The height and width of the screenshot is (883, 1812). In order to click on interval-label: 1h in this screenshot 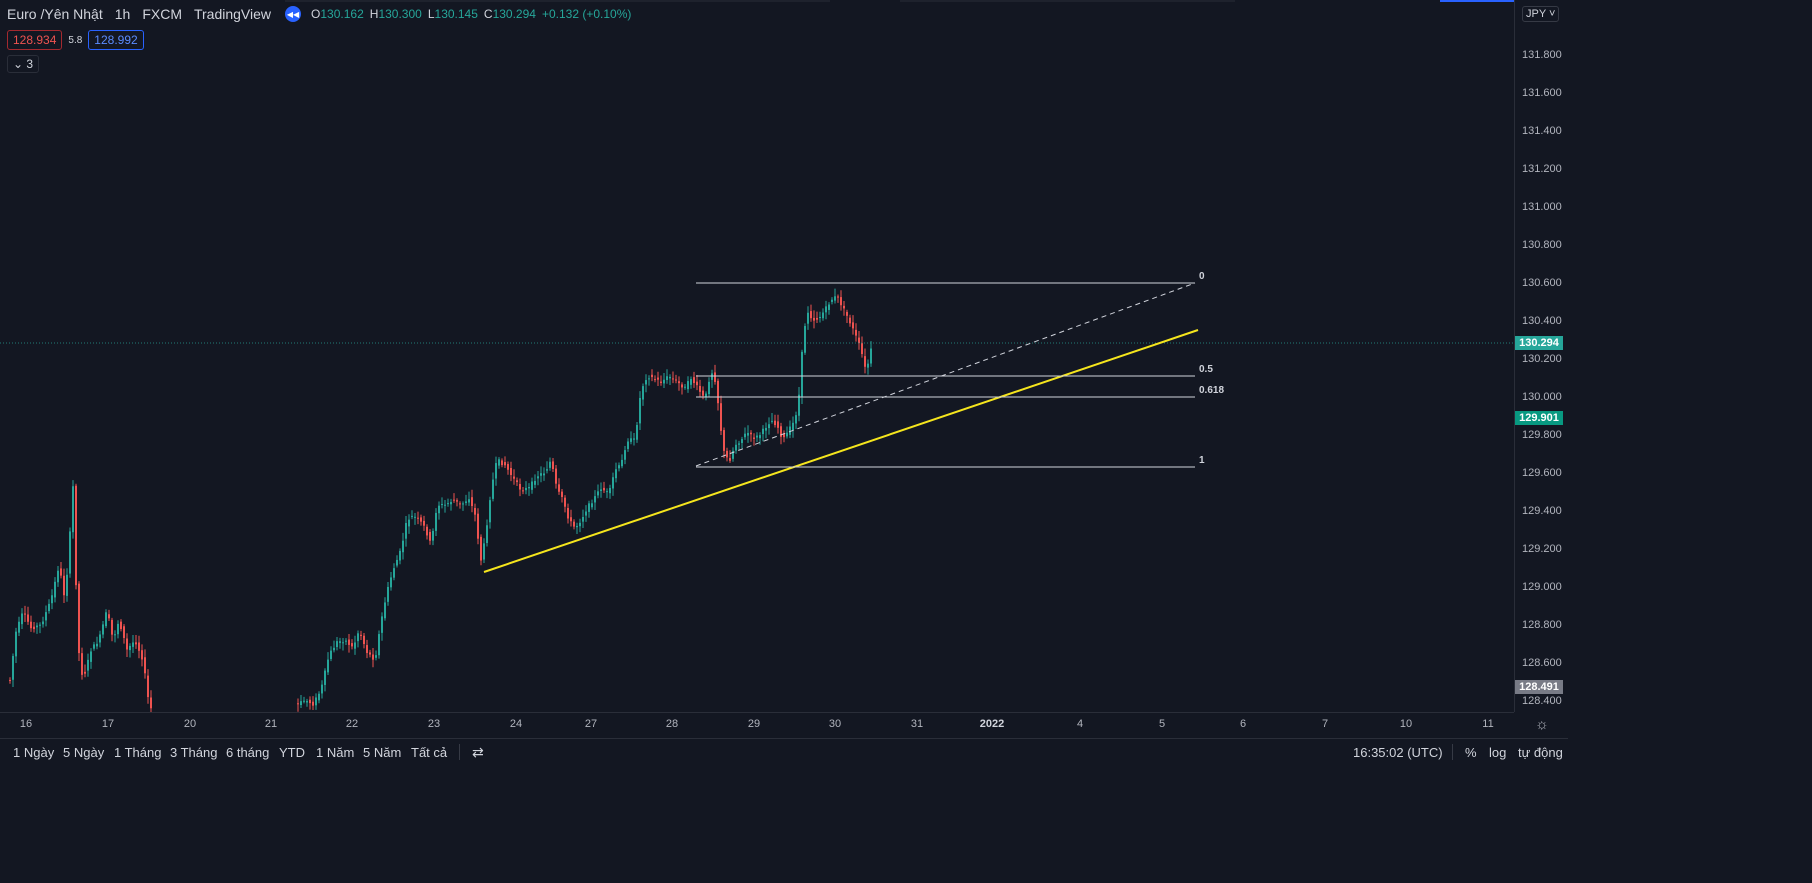, I will do `click(122, 14)`.